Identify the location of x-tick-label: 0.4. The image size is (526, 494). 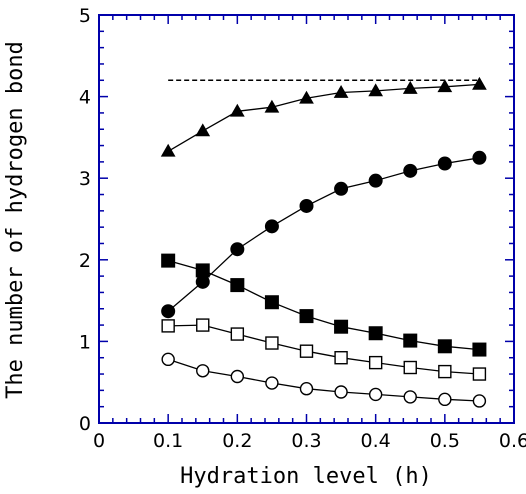
(376, 441).